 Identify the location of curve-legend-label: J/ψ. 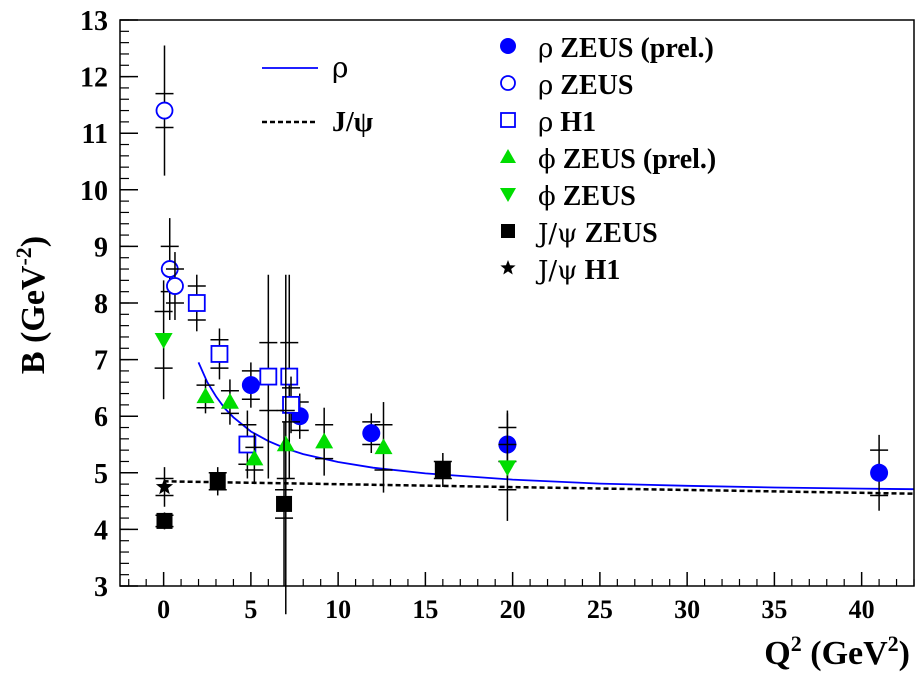
(352, 122).